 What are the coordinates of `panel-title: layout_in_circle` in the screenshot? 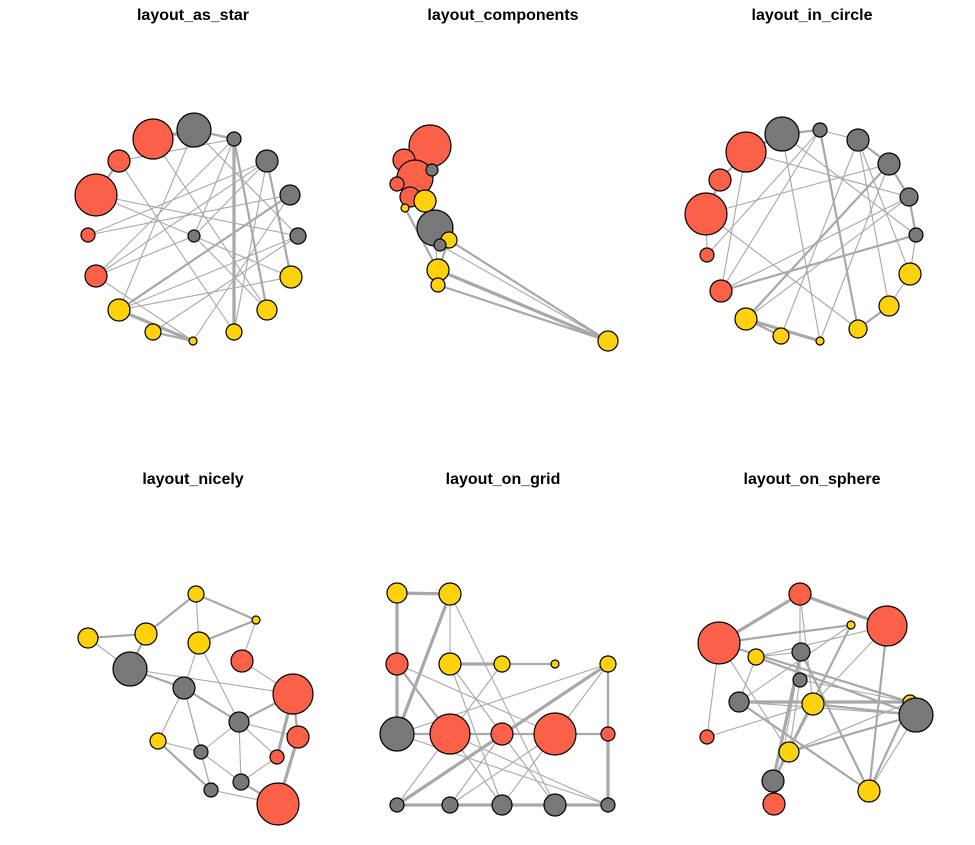 It's located at (812, 15).